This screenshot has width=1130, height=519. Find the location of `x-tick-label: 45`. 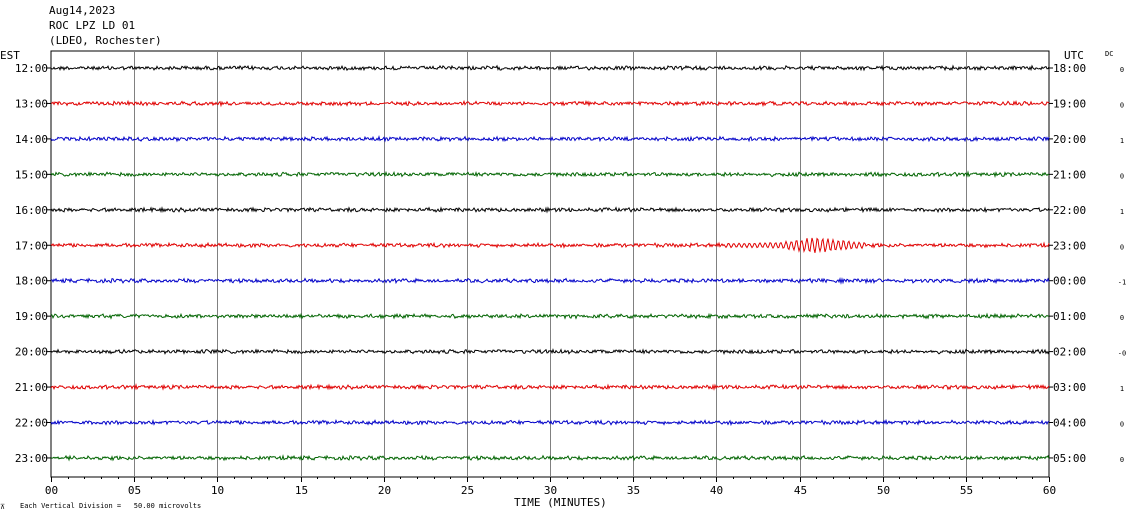

x-tick-label: 45 is located at coordinates (800, 490).